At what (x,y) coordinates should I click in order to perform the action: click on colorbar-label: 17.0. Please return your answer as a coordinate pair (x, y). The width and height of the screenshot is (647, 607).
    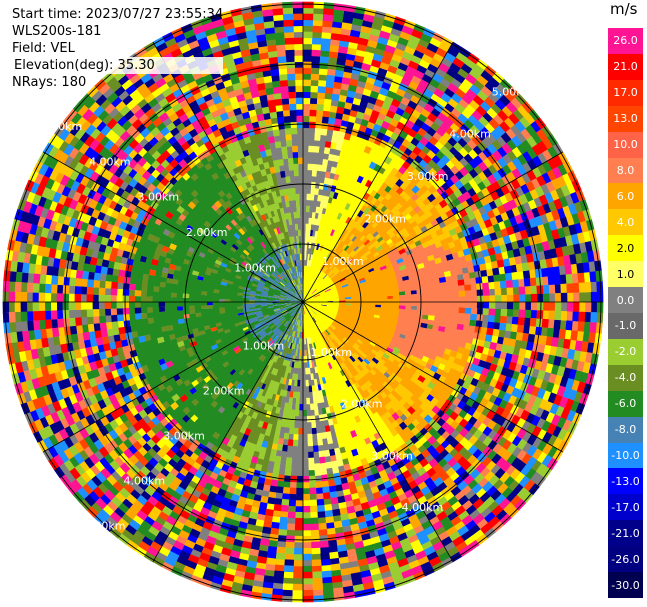
    Looking at the image, I should click on (625, 93).